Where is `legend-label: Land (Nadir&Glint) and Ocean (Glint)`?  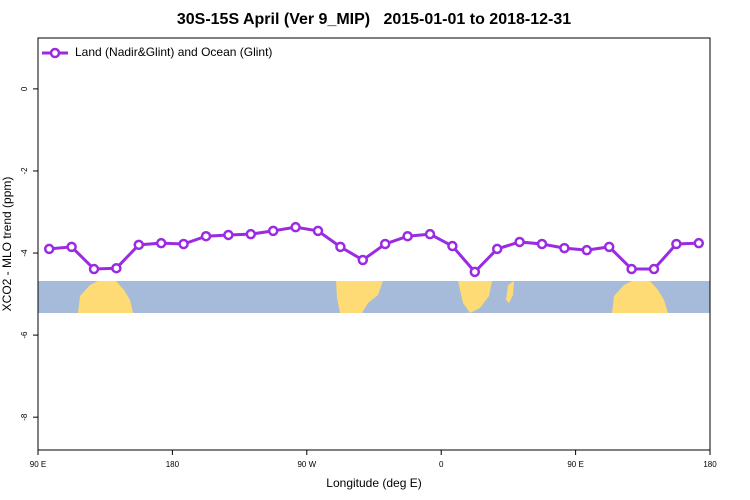 legend-label: Land (Nadir&Glint) and Ocean (Glint) is located at coordinates (173, 52).